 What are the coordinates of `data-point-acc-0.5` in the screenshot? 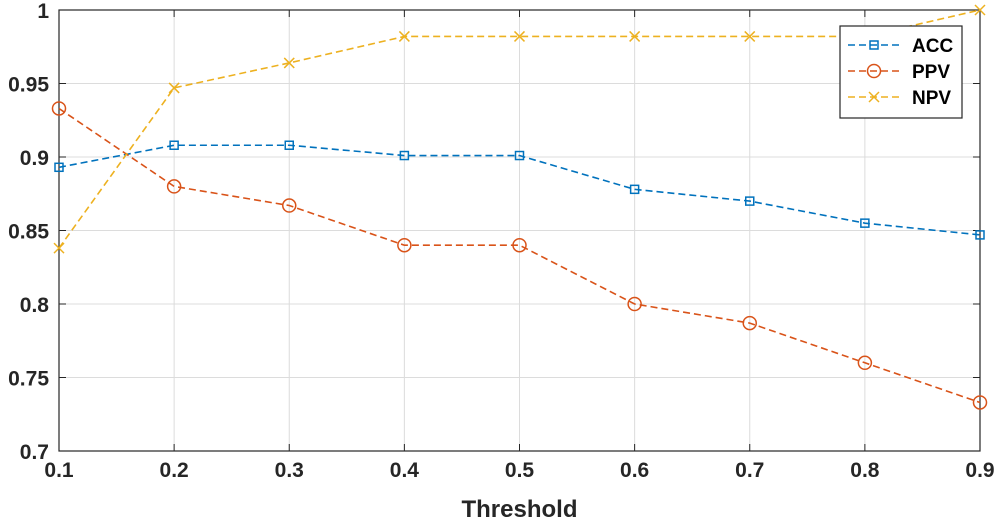 It's located at (519, 155).